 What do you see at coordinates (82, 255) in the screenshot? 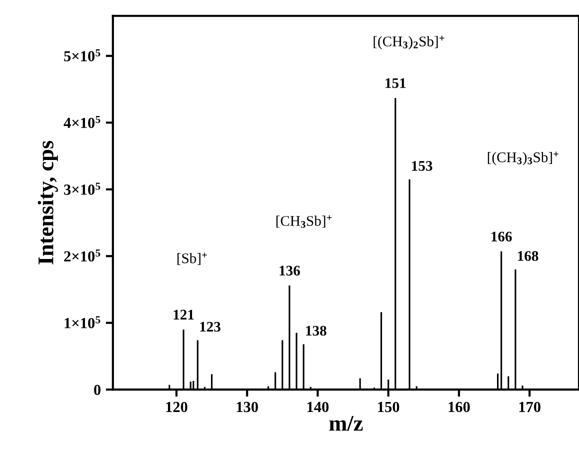
I see `y-tick-label: 2×10$^{5}$` at bounding box center [82, 255].